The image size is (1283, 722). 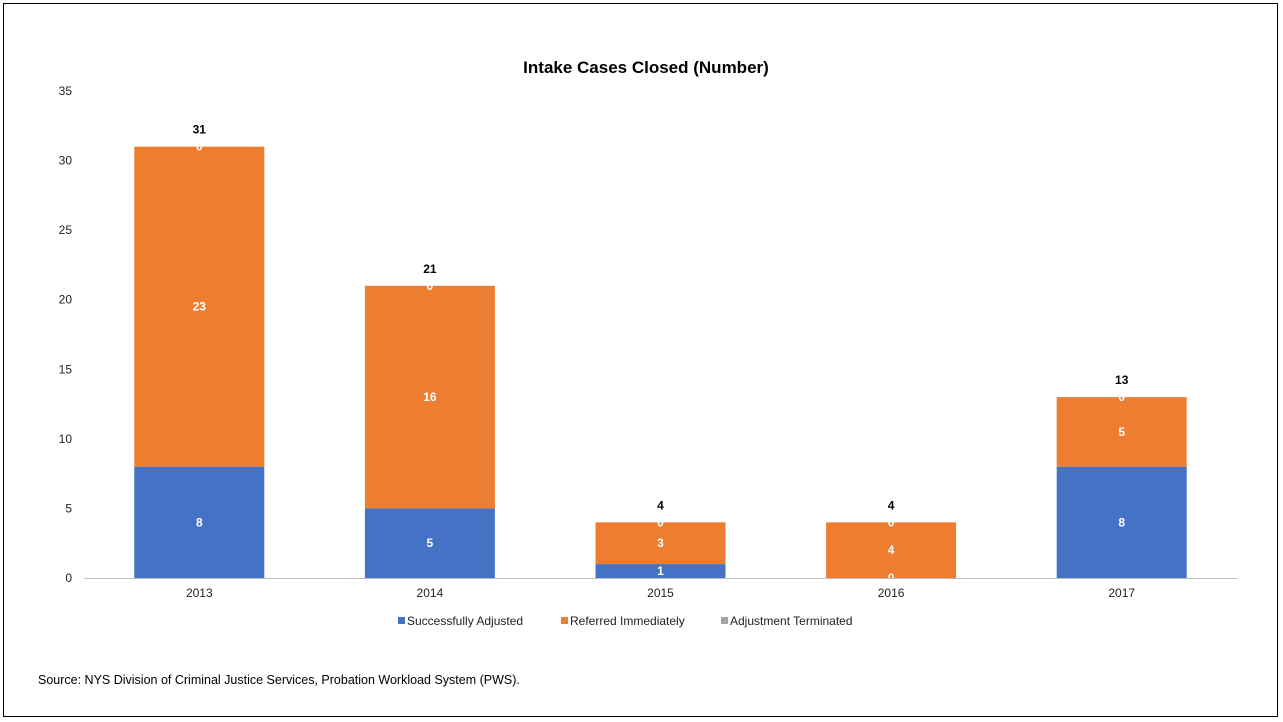 I want to click on segment-value-label: 23, so click(x=200, y=307).